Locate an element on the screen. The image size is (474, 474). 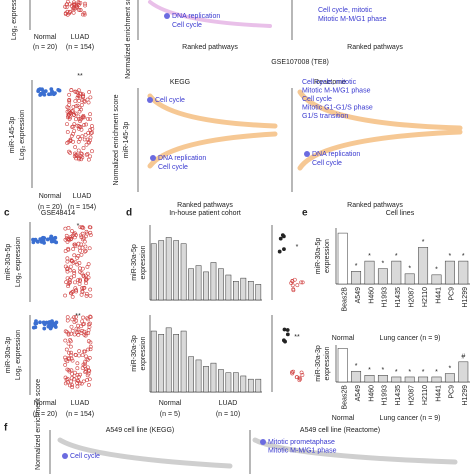
pathway-label: Mitotic M-M/G1 phase is located at coordinates (336, 90).